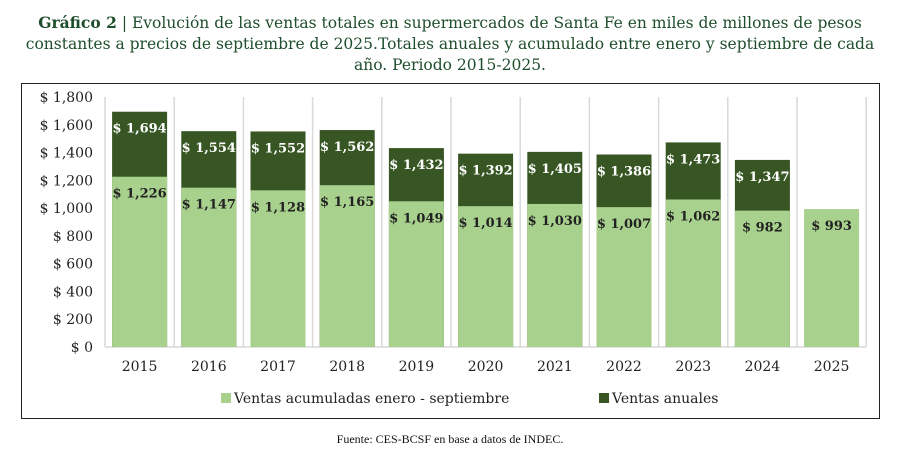 This screenshot has height=453, width=900. What do you see at coordinates (832, 367) in the screenshot?
I see `x-tick-label: 2025` at bounding box center [832, 367].